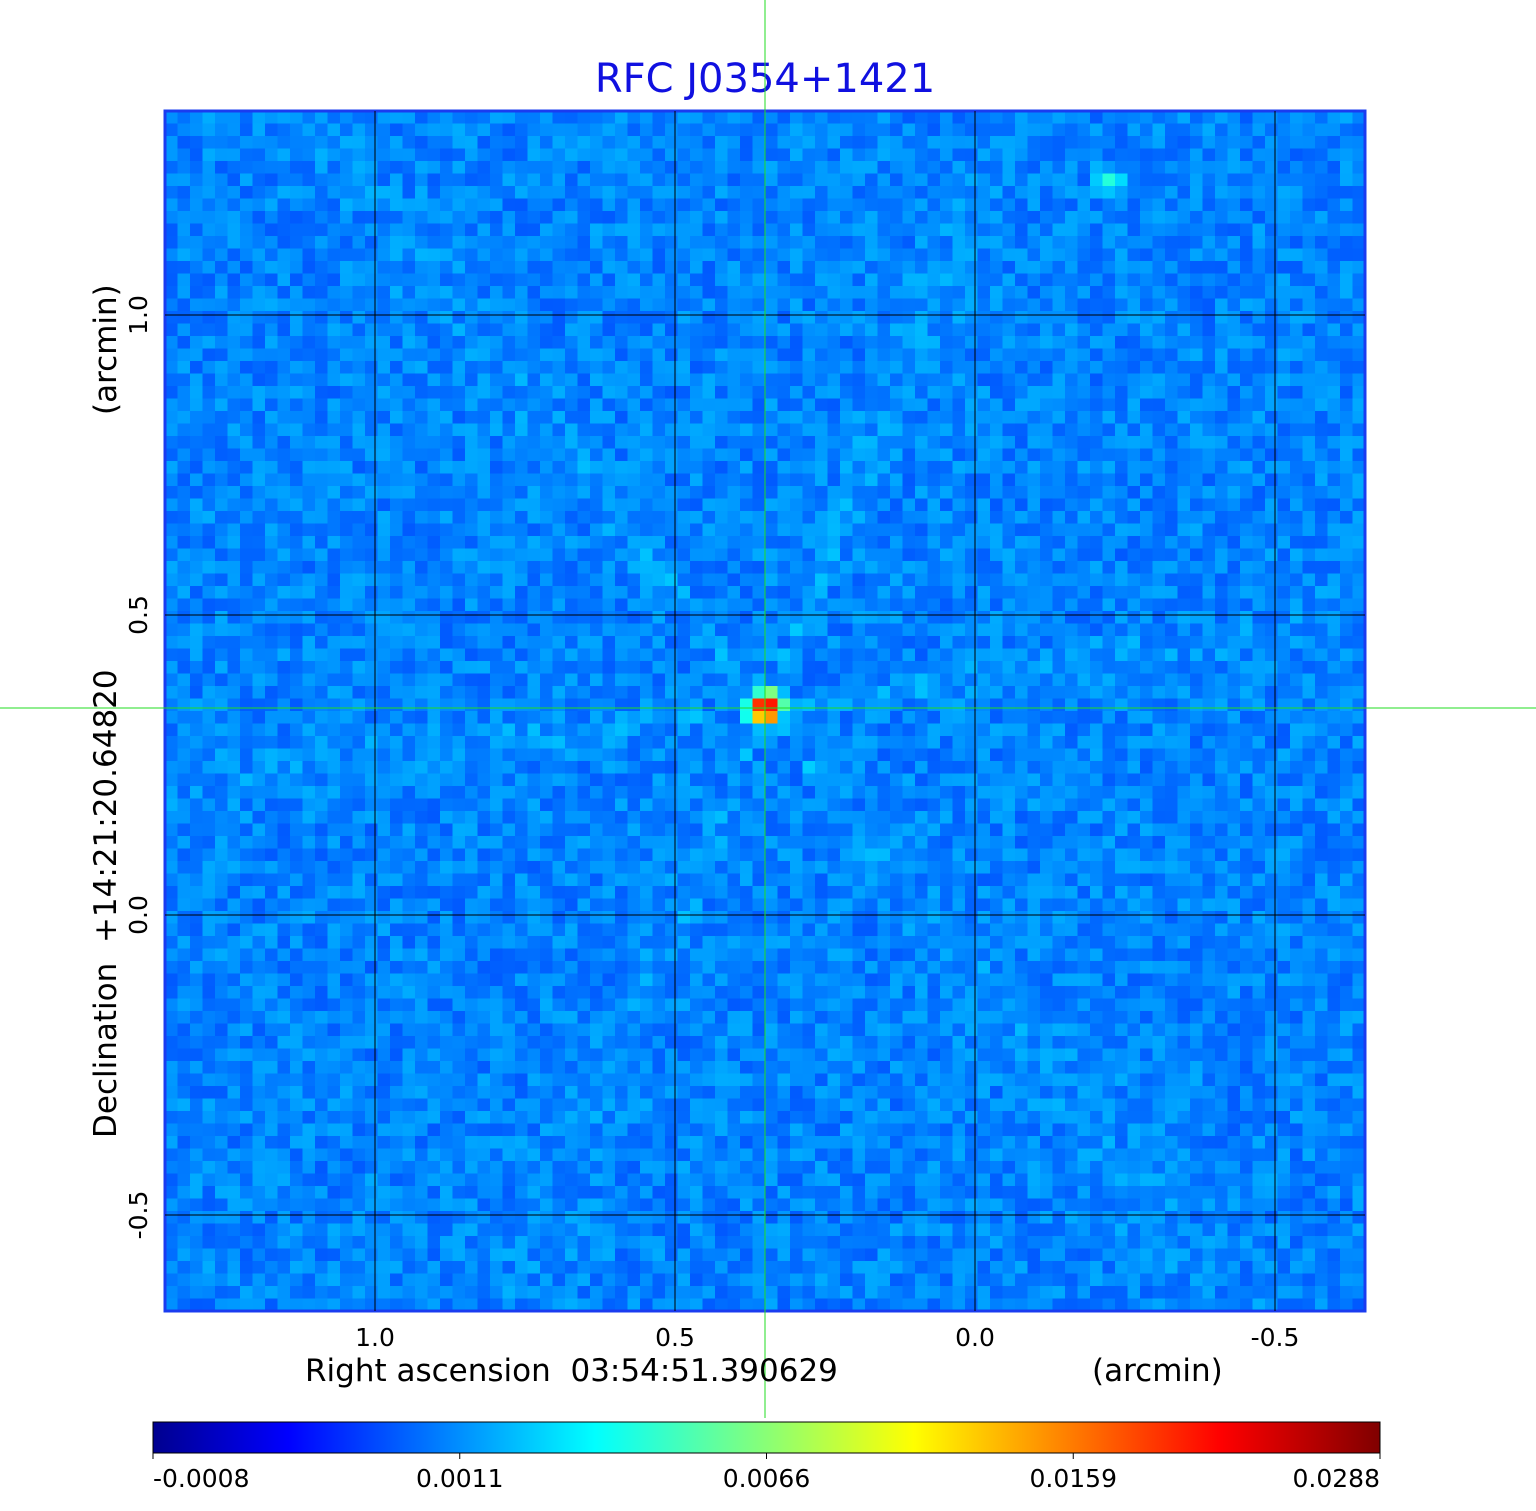 Image resolution: width=1536 pixels, height=1511 pixels. What do you see at coordinates (138, 615) in the screenshot?
I see `y-tick-label: 0.5` at bounding box center [138, 615].